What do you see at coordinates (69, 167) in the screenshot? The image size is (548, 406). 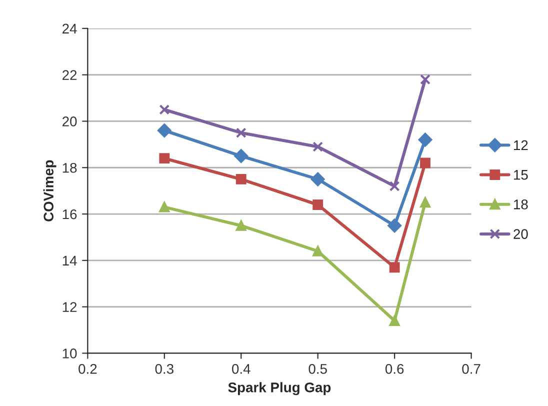 I see `y-tick-label: 18` at bounding box center [69, 167].